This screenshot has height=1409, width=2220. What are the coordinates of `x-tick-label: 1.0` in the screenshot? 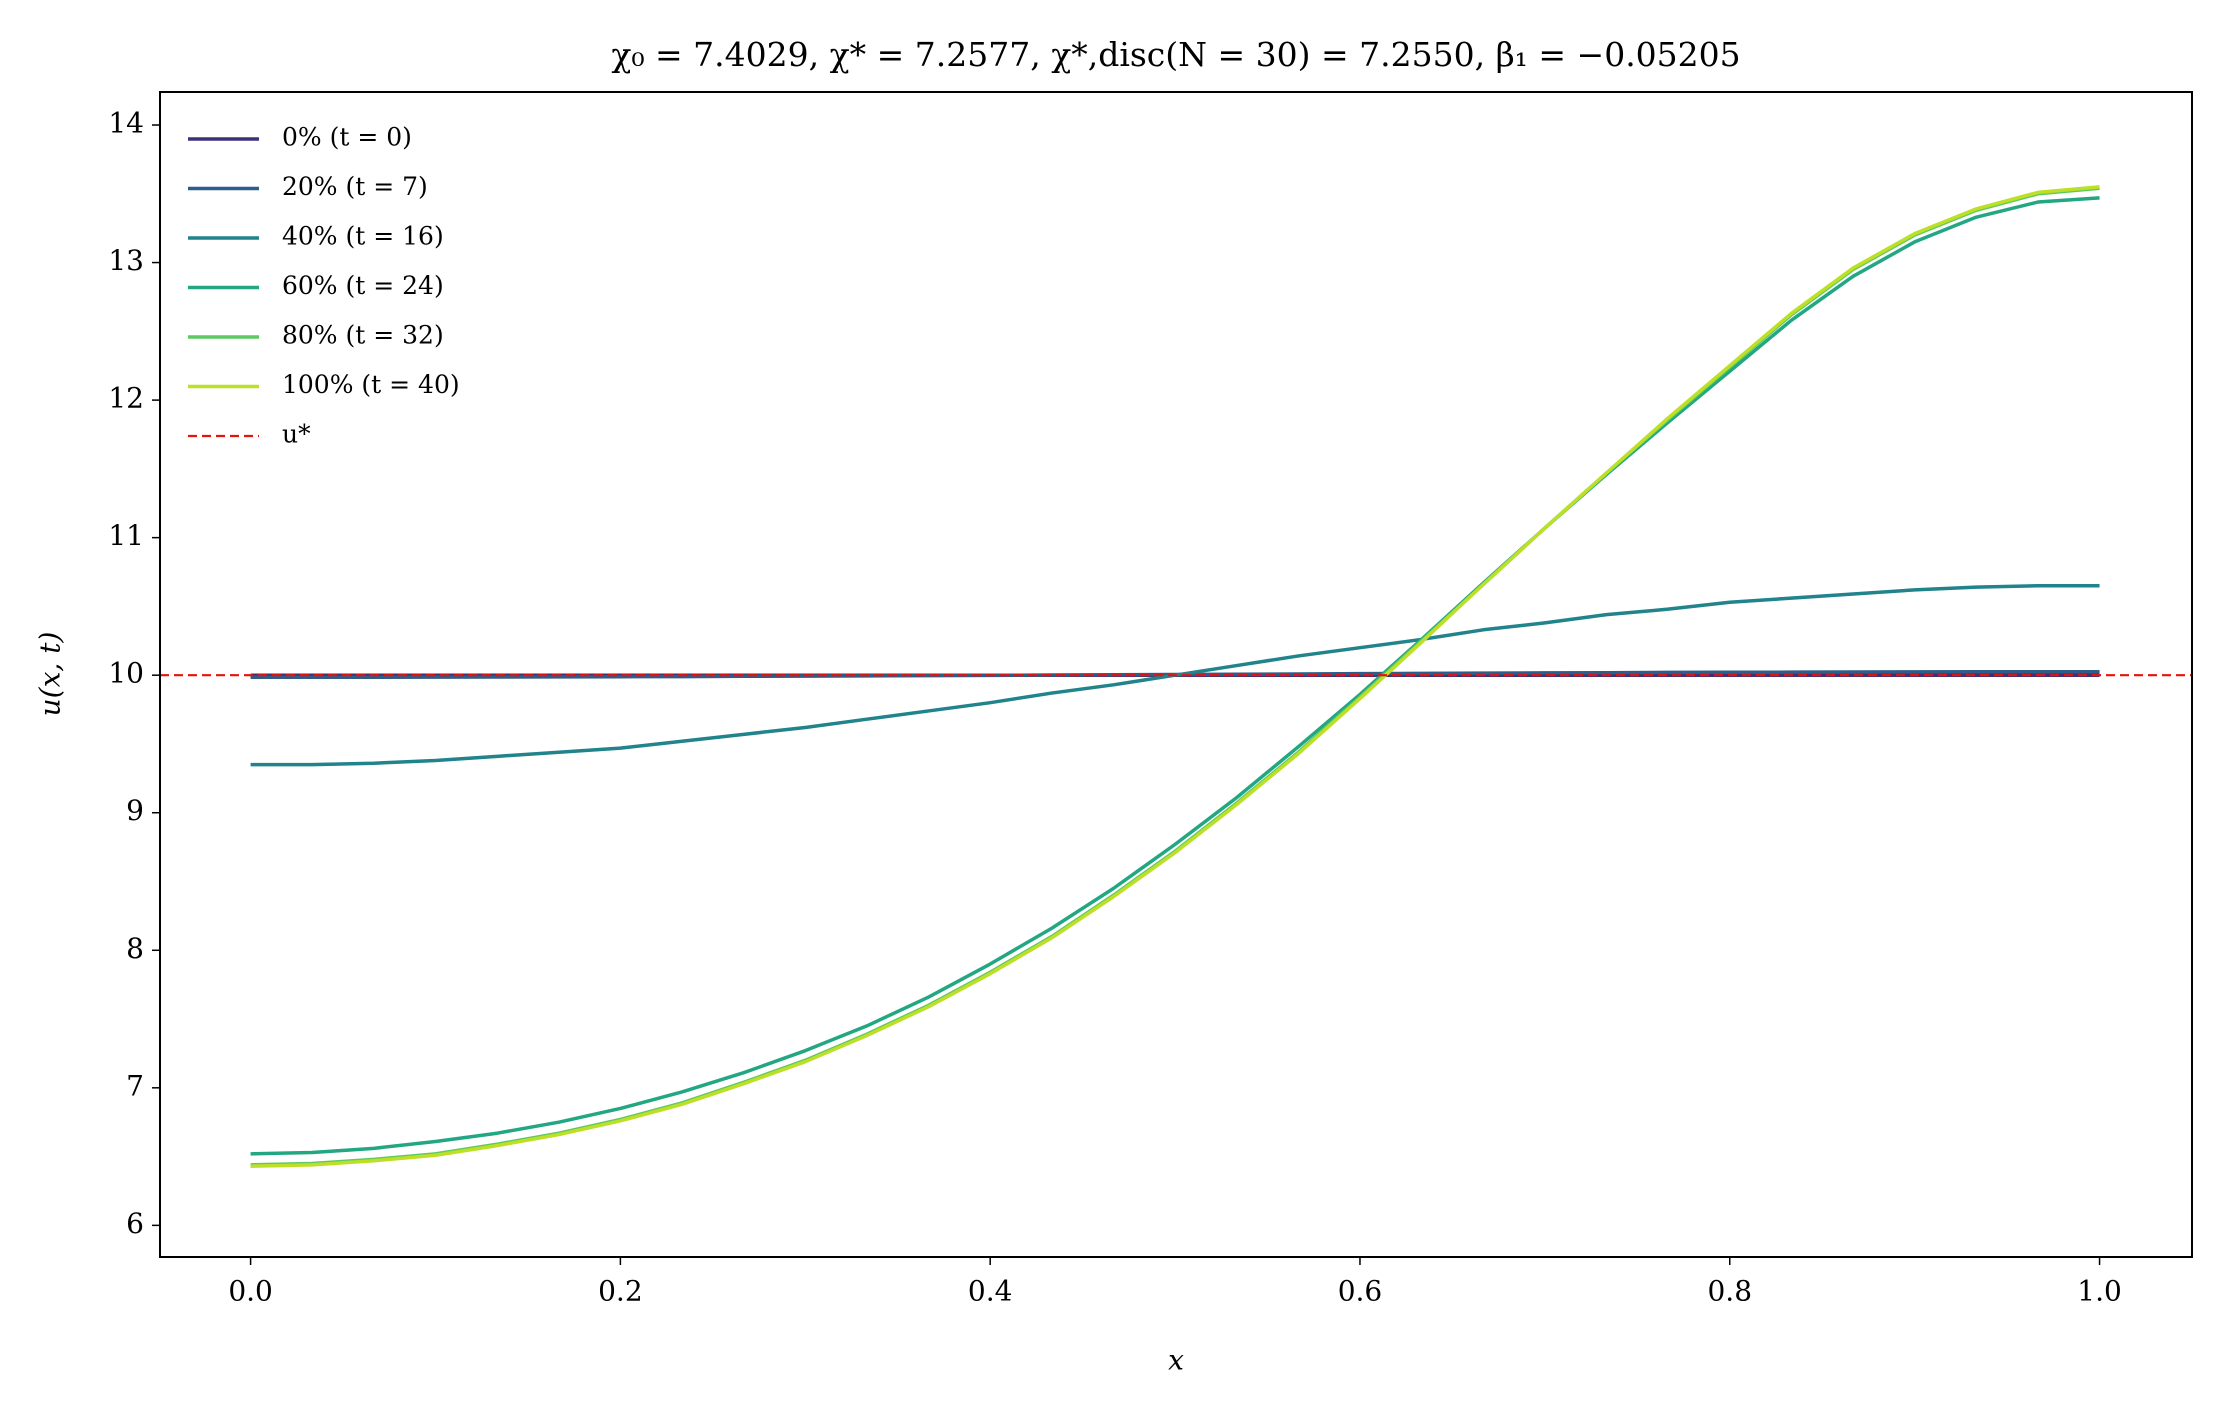 It's located at (2099, 1291).